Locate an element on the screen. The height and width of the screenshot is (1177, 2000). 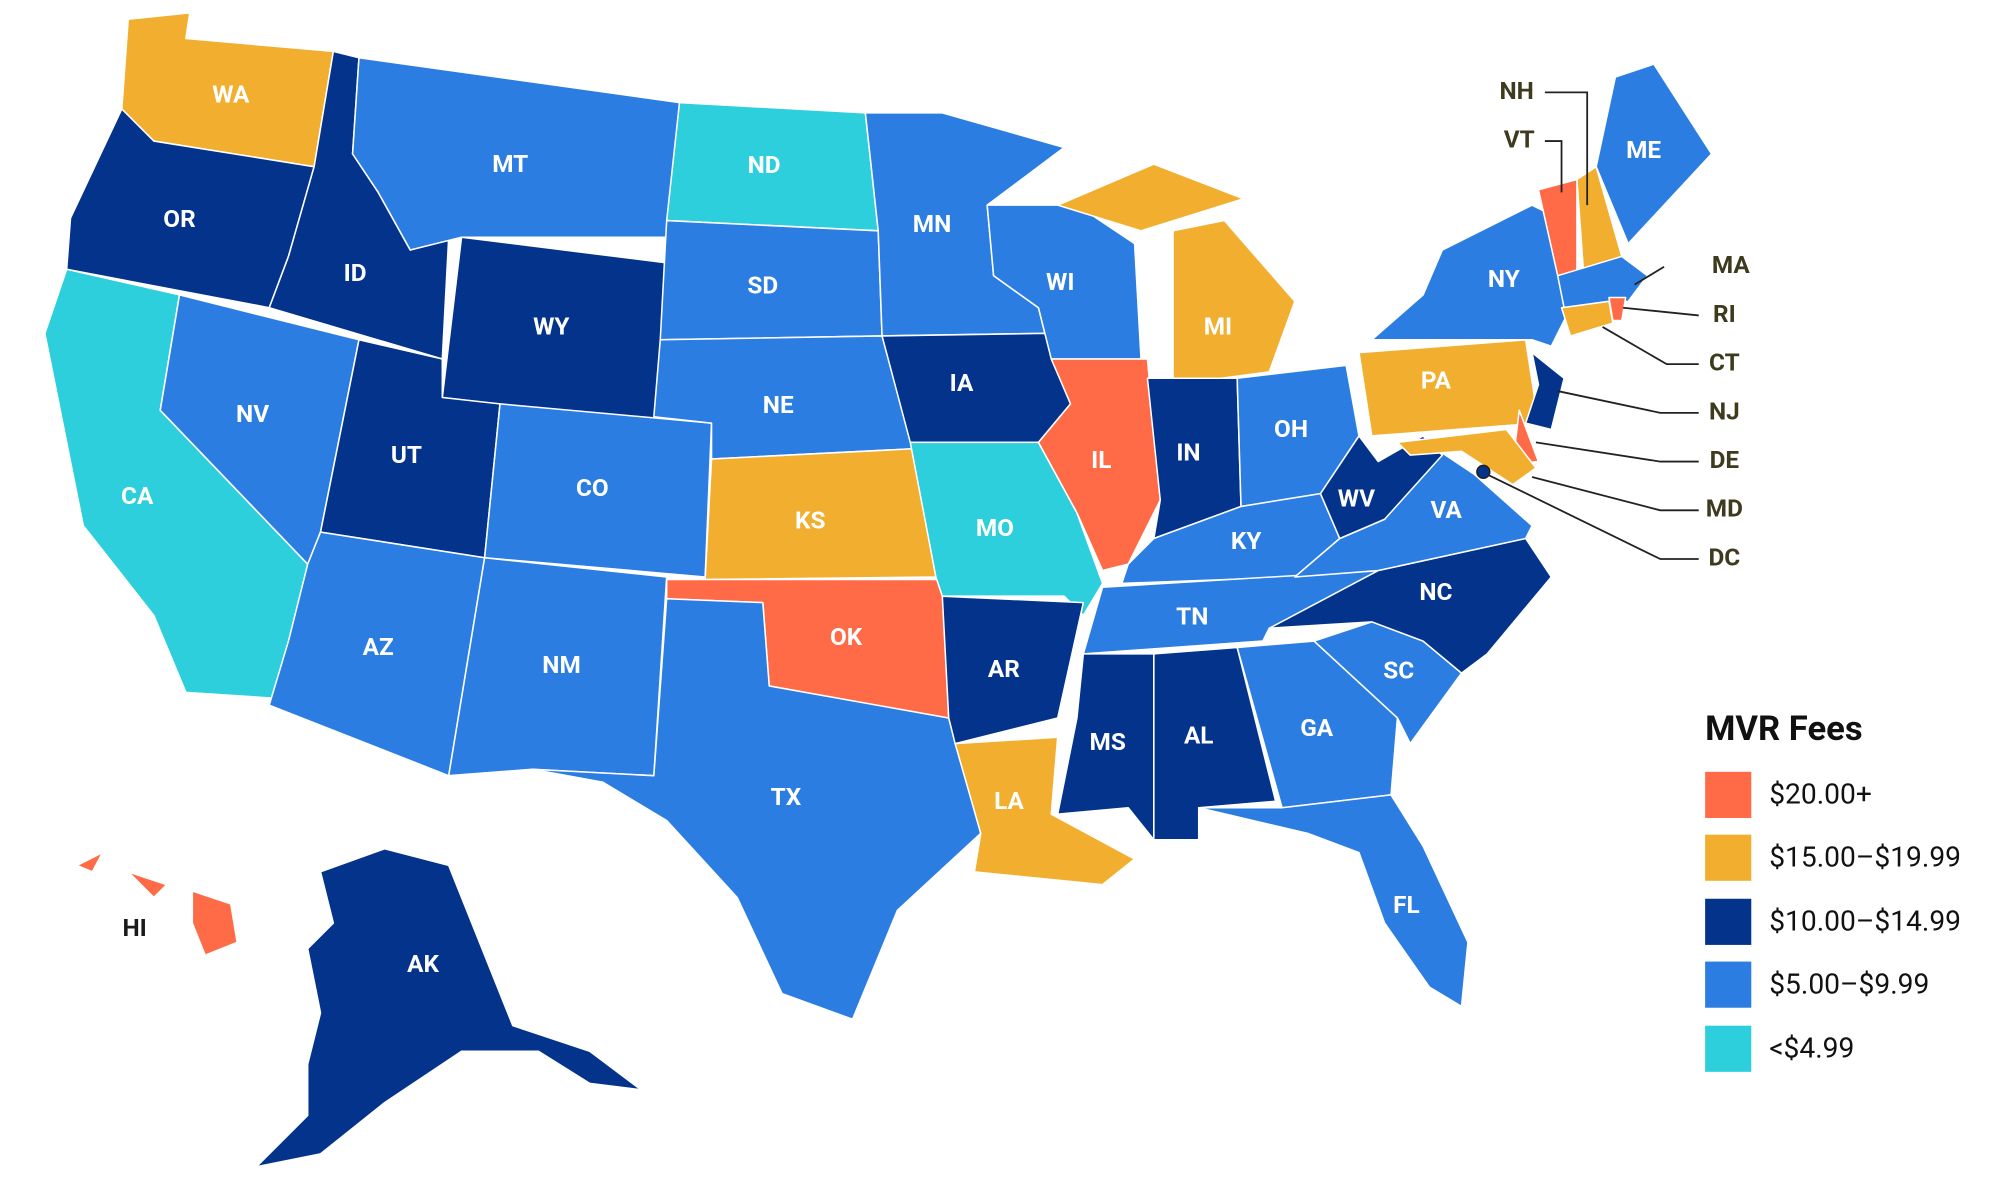
state-label: NC is located at coordinates (1435, 591).